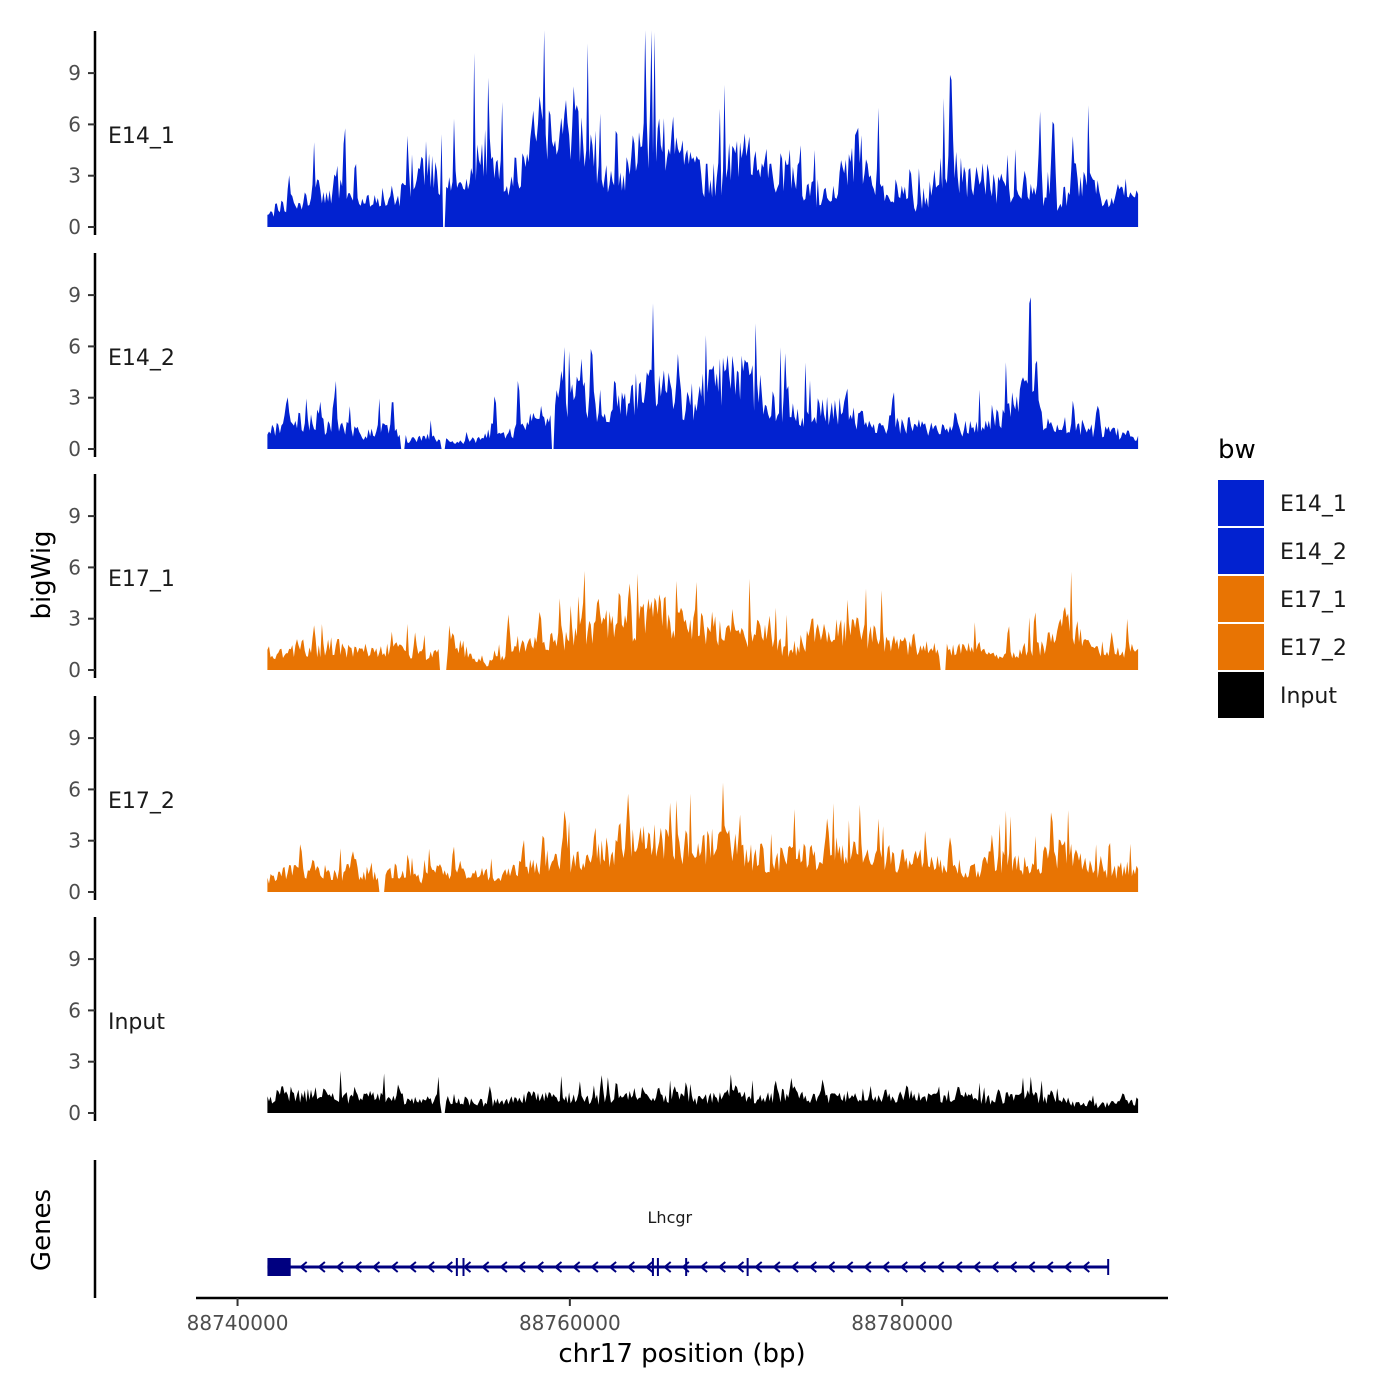 The height and width of the screenshot is (1400, 1400). I want to click on track-input: 0 3 6 9 Input, so click(603, 1021).